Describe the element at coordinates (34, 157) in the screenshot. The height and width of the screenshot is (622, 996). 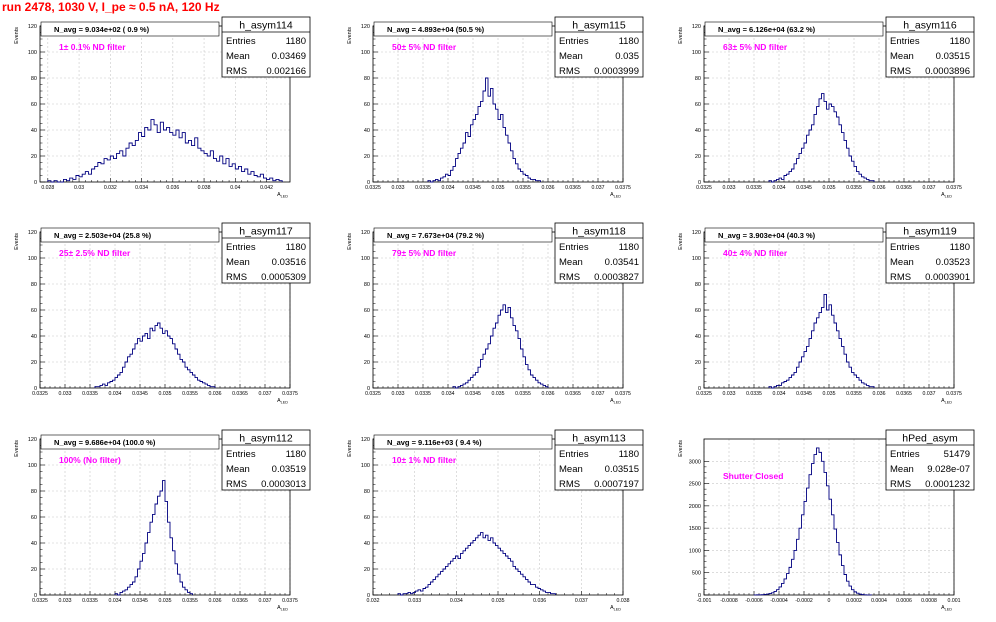
I see `y-tick-label: 20` at that location.